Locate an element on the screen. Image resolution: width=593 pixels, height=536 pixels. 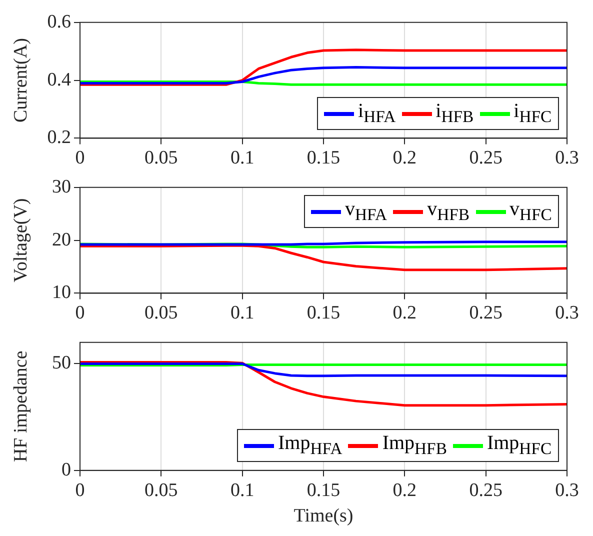
y-tick-label: 0 is located at coordinates (66, 469).